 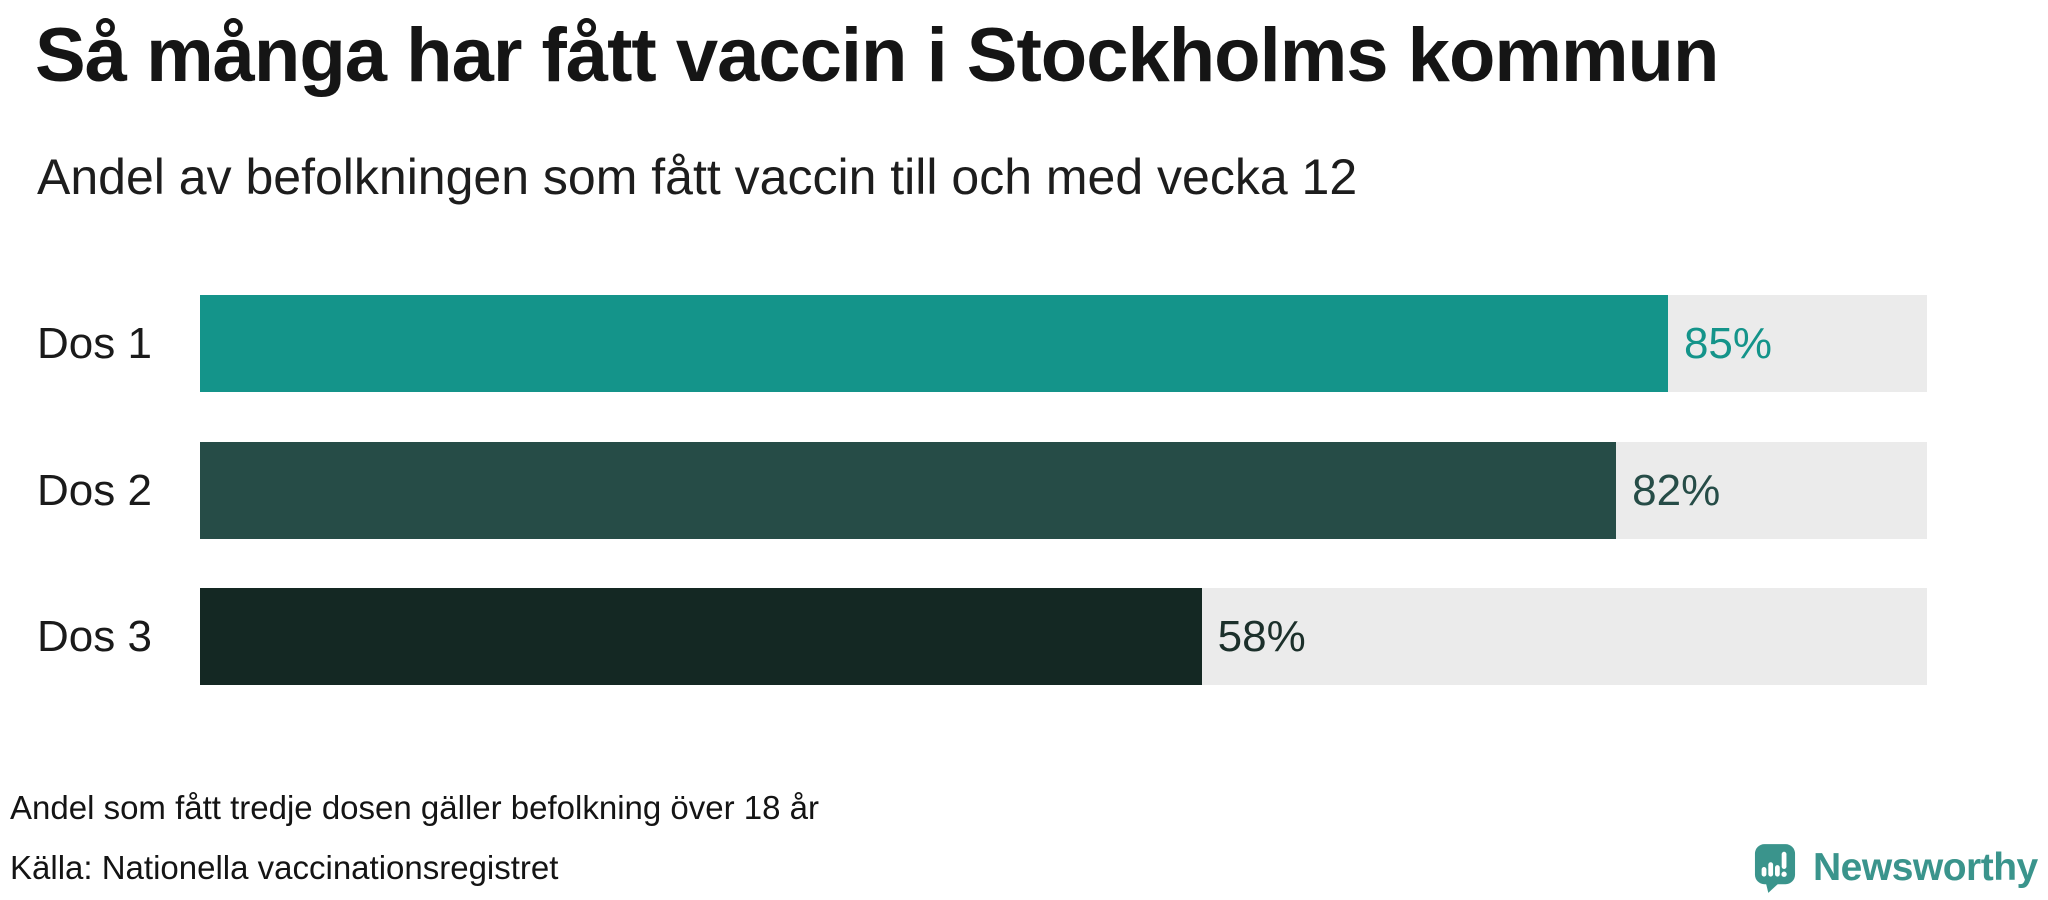 What do you see at coordinates (94, 490) in the screenshot?
I see `category-label-dos-2: Dos 2` at bounding box center [94, 490].